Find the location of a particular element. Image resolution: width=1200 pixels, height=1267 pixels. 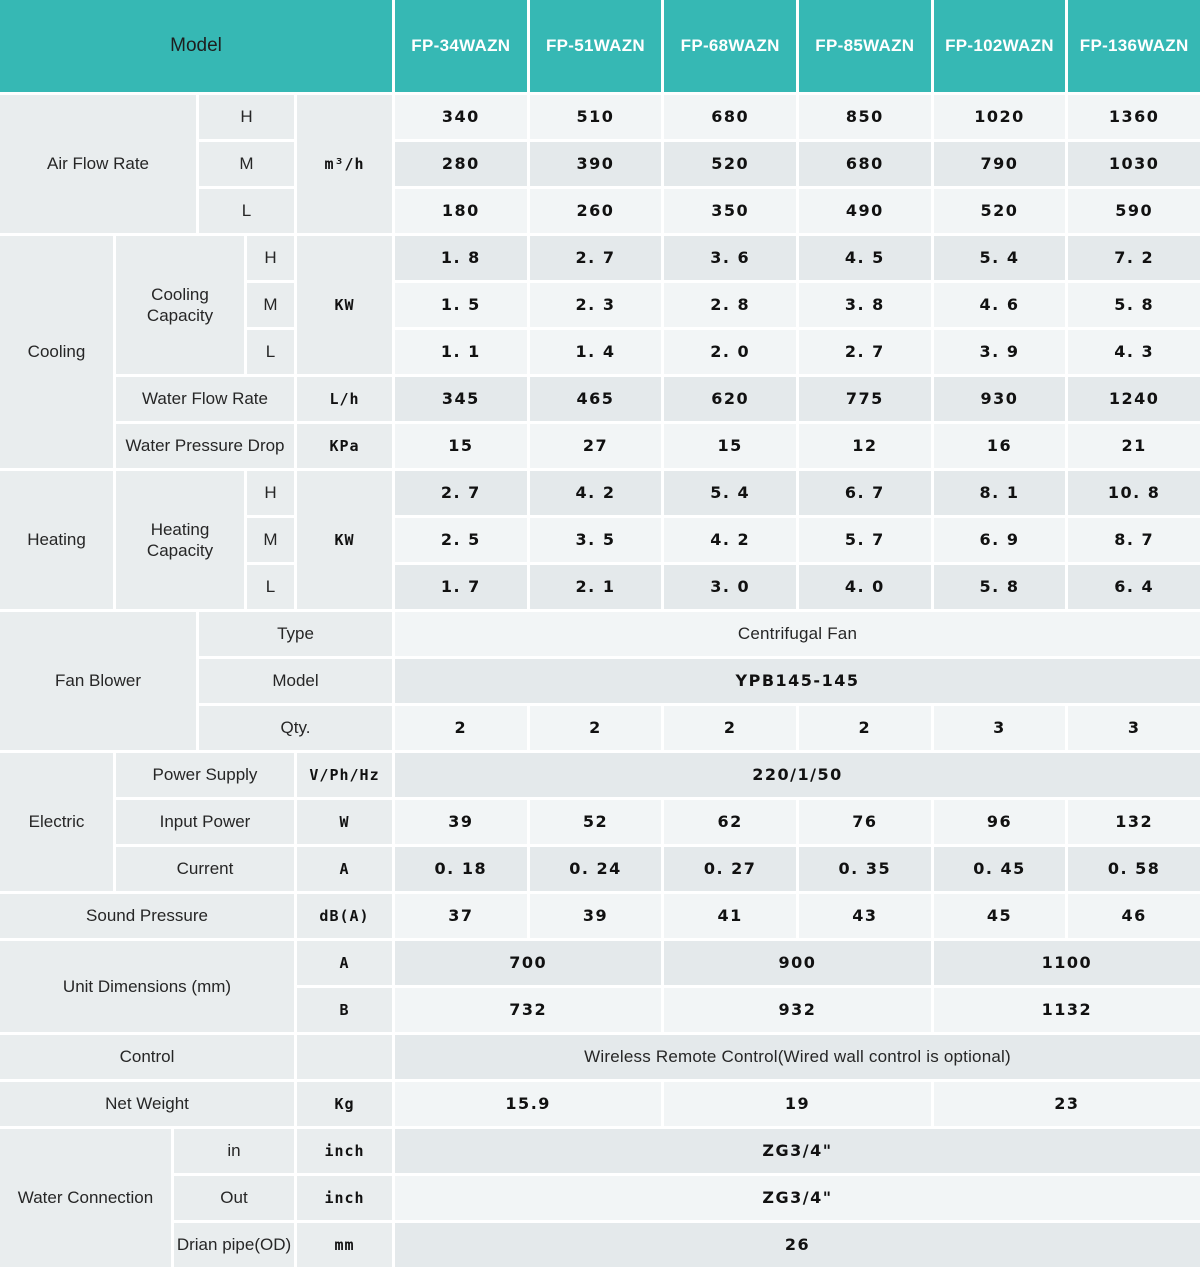

current-value-3: 0. 35 is located at coordinates (865, 869).